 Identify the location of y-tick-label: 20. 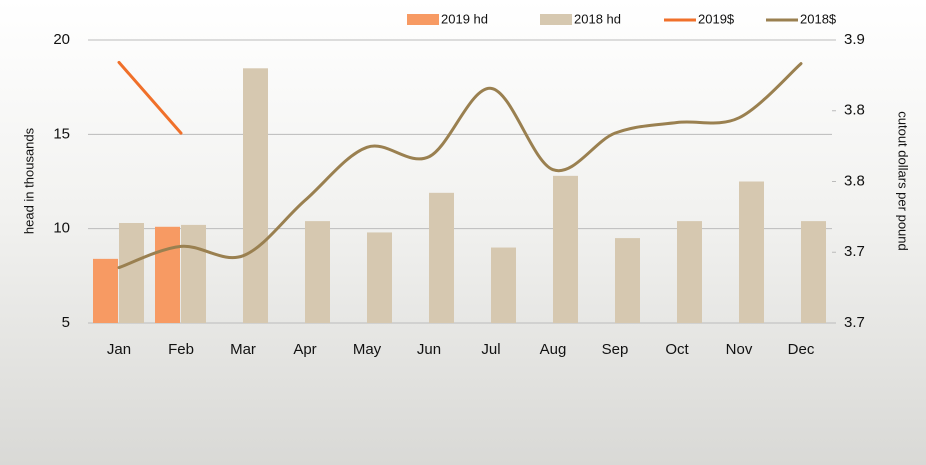
(61, 39).